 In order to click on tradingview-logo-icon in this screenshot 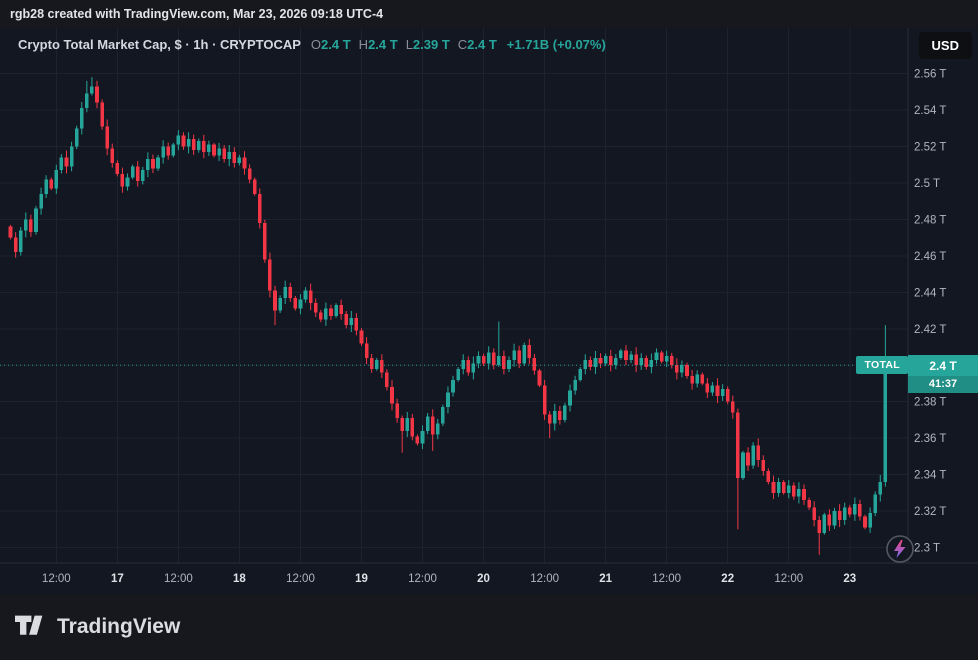, I will do `click(30, 627)`.